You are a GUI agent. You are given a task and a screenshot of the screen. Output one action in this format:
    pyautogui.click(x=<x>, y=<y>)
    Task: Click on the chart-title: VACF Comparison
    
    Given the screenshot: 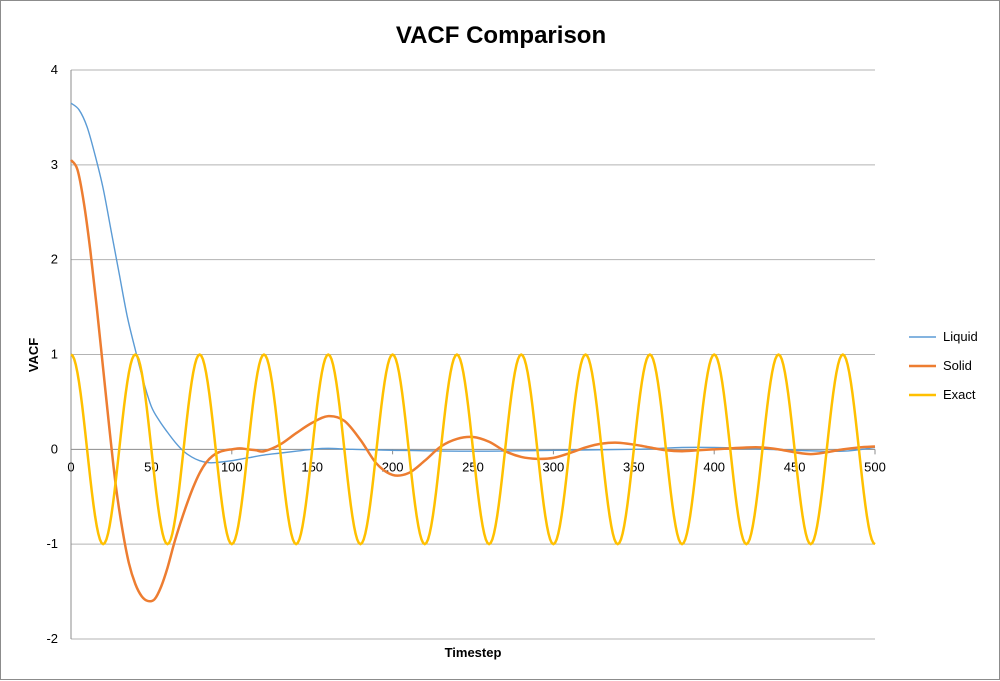 What is the action you would take?
    pyautogui.click(x=501, y=35)
    